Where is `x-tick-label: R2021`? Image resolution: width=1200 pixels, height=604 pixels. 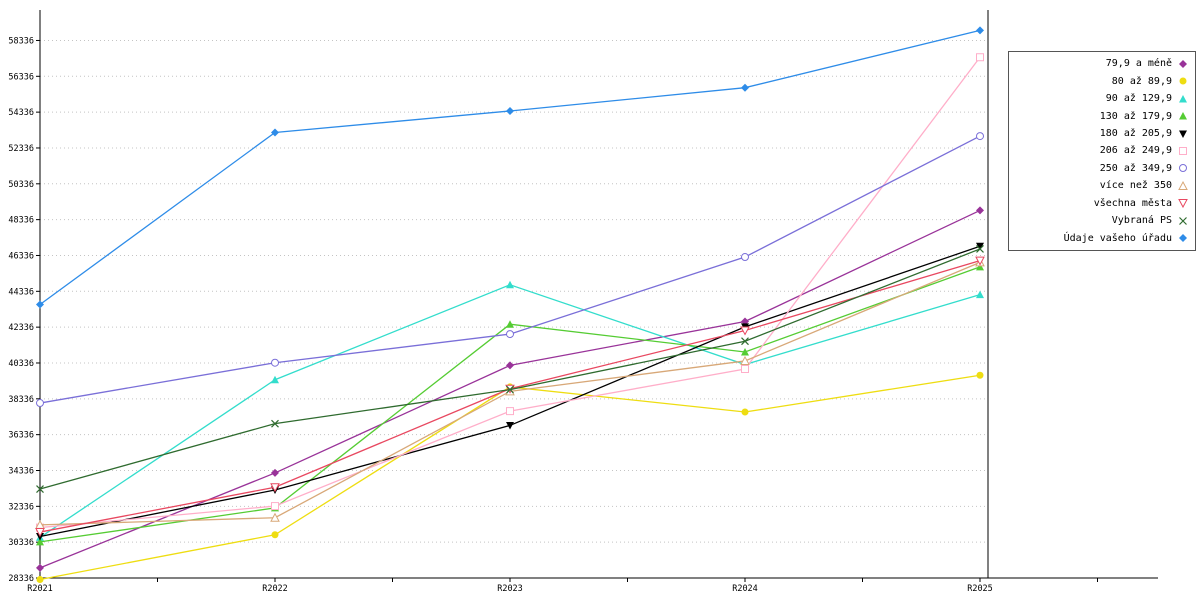 x-tick-label: R2021 is located at coordinates (40, 589).